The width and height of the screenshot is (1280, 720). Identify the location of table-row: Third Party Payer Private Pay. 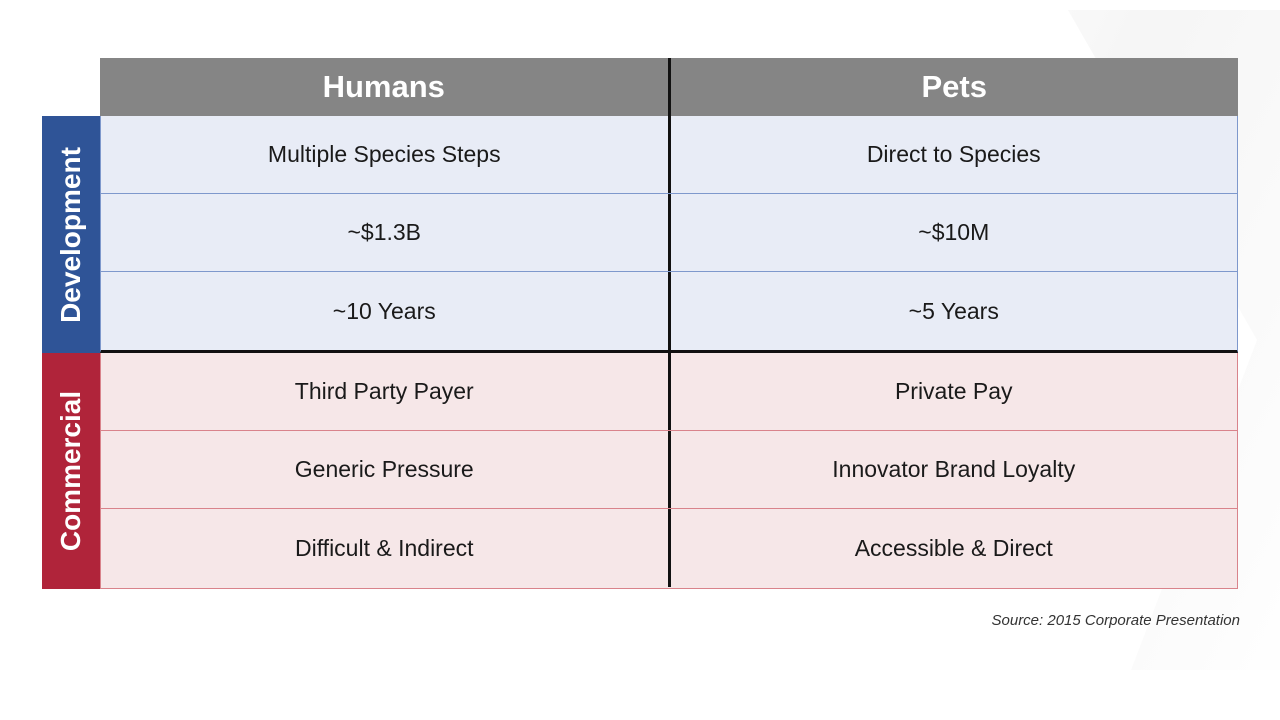
(669, 392).